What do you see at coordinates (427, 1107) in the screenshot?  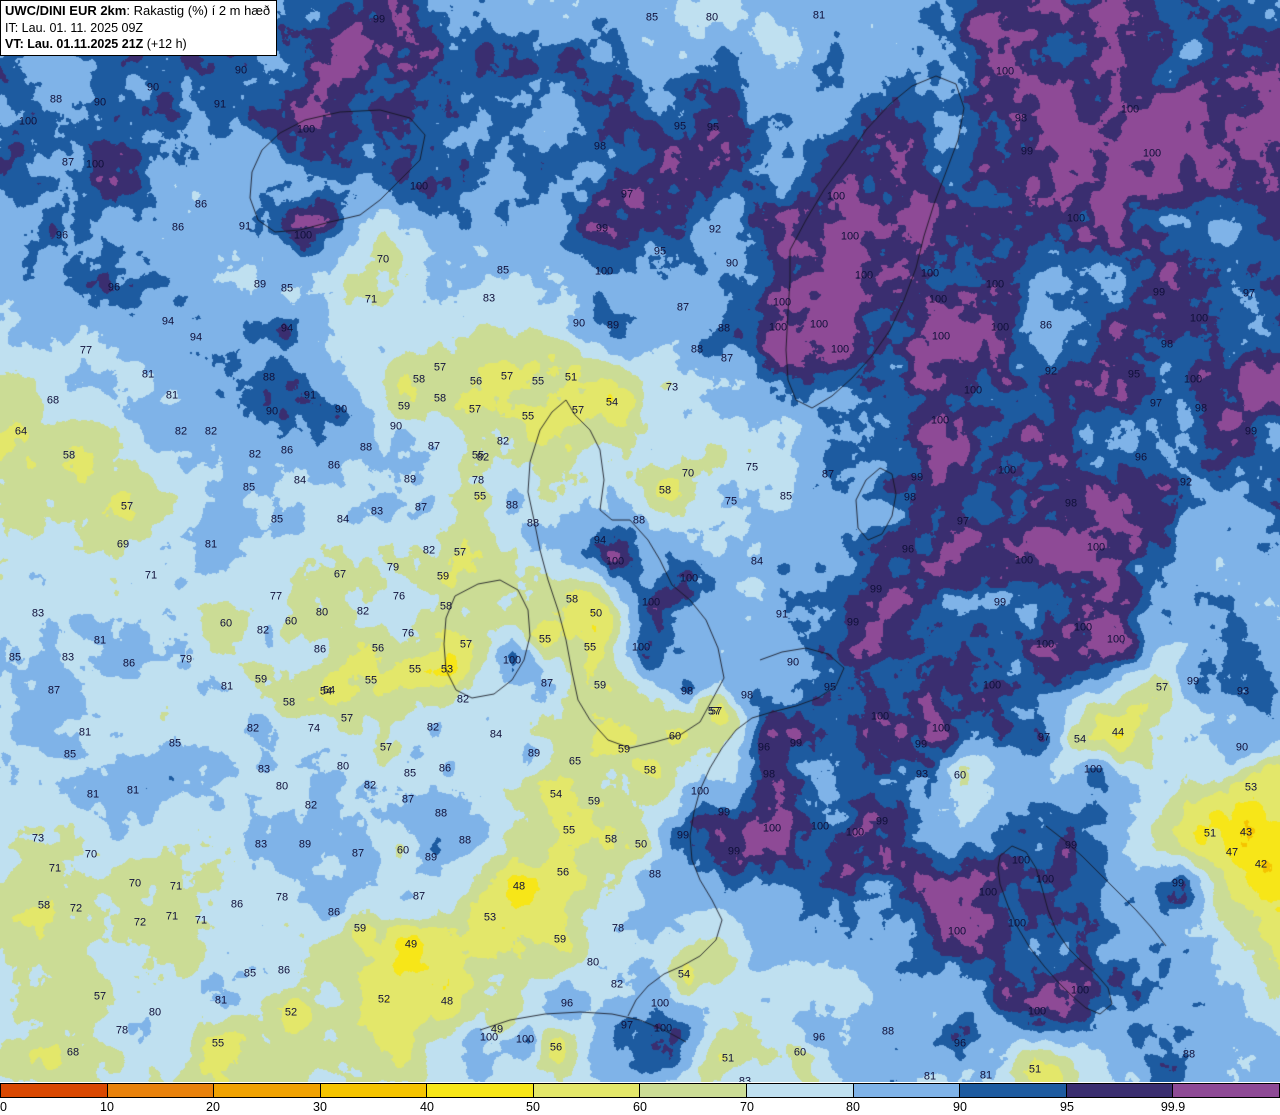 I see `colorbar-tick-40: 40` at bounding box center [427, 1107].